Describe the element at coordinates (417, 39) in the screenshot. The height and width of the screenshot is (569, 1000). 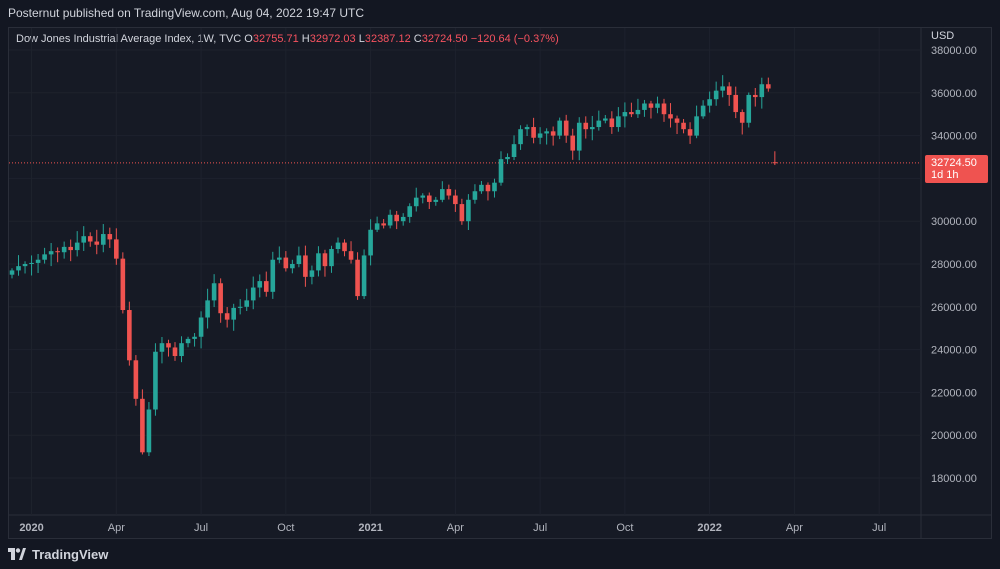
I see `legend-close-label: C` at that location.